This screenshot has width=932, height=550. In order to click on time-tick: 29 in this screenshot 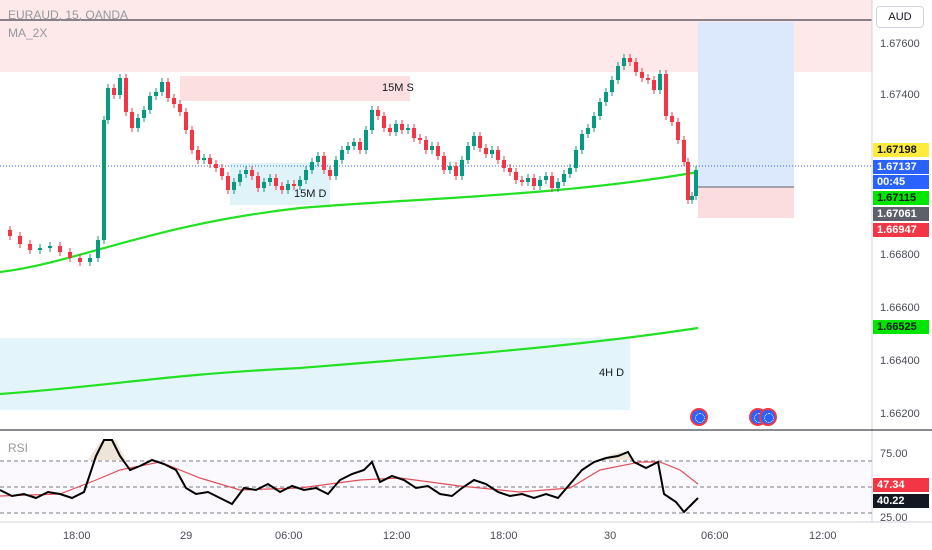, I will do `click(186, 536)`.